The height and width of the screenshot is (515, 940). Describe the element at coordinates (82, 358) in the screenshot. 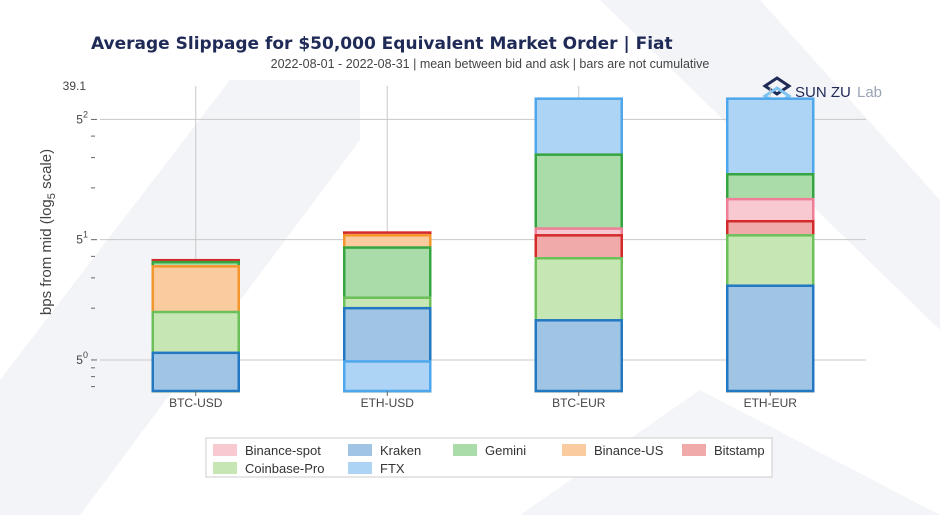

I see `y-tick-label: 50` at that location.